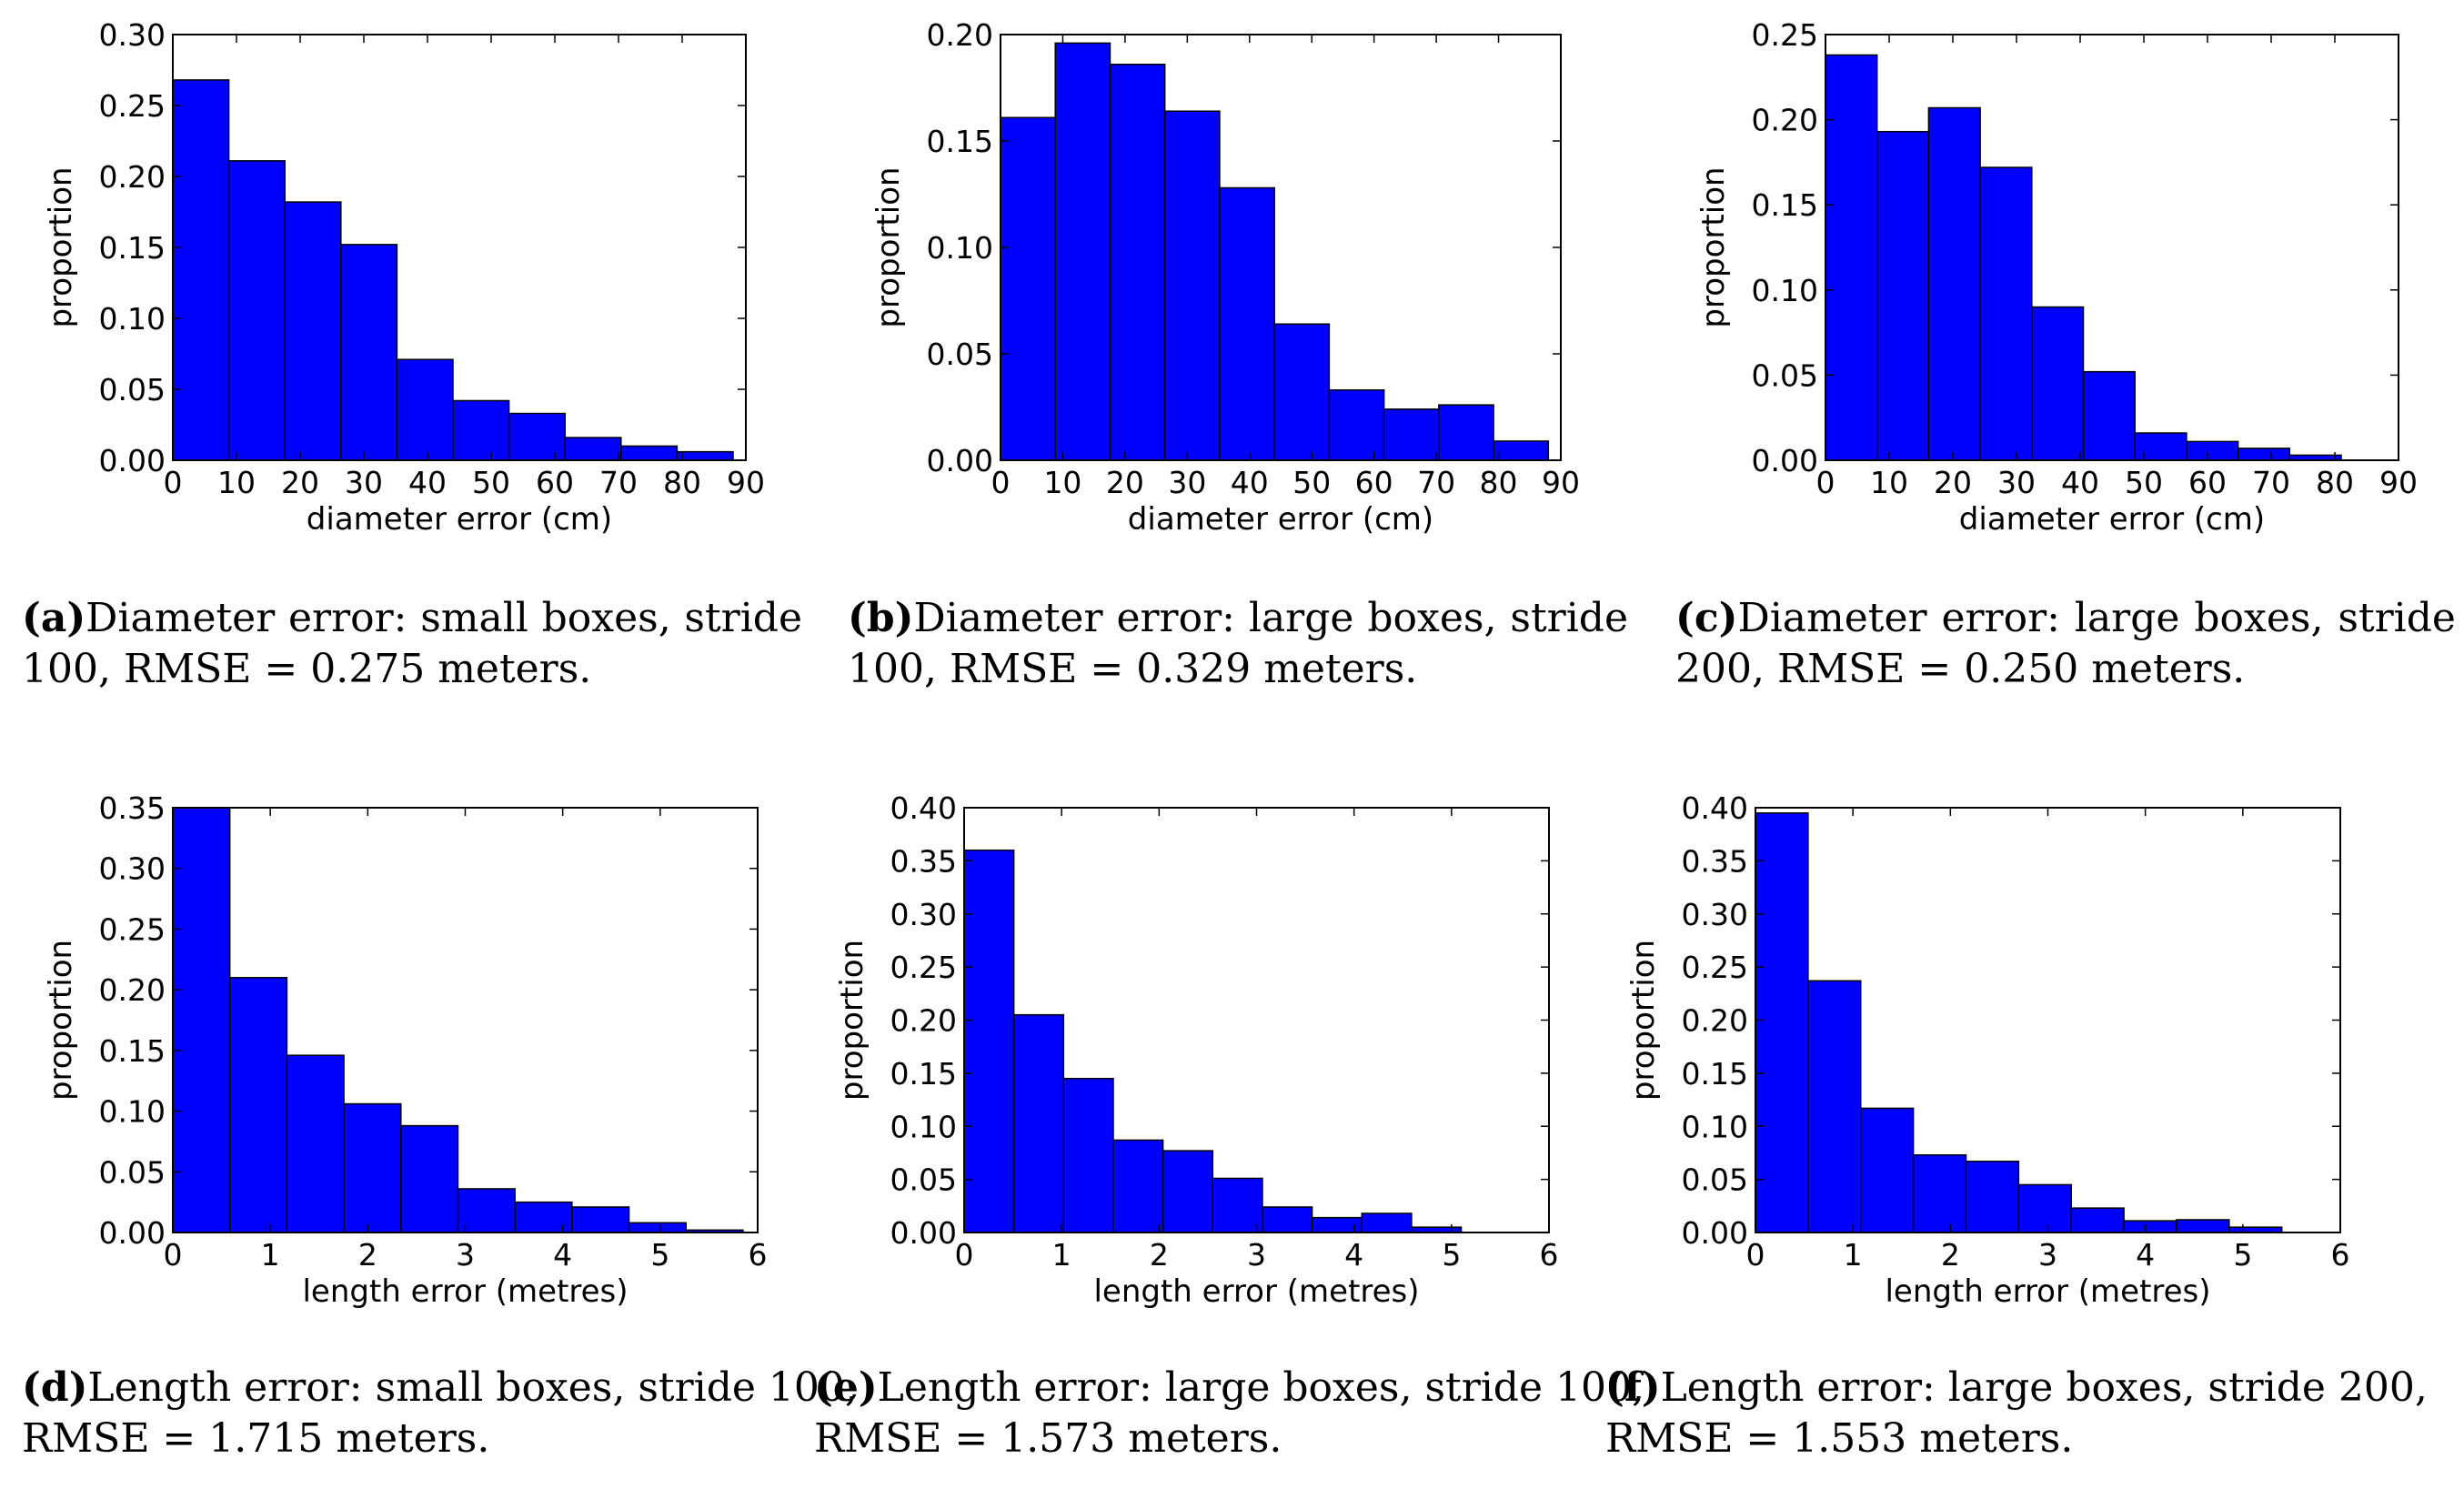 Image resolution: width=2464 pixels, height=1489 pixels. Describe the element at coordinates (846, 1387) in the screenshot. I see `caption-label: (e)` at that location.